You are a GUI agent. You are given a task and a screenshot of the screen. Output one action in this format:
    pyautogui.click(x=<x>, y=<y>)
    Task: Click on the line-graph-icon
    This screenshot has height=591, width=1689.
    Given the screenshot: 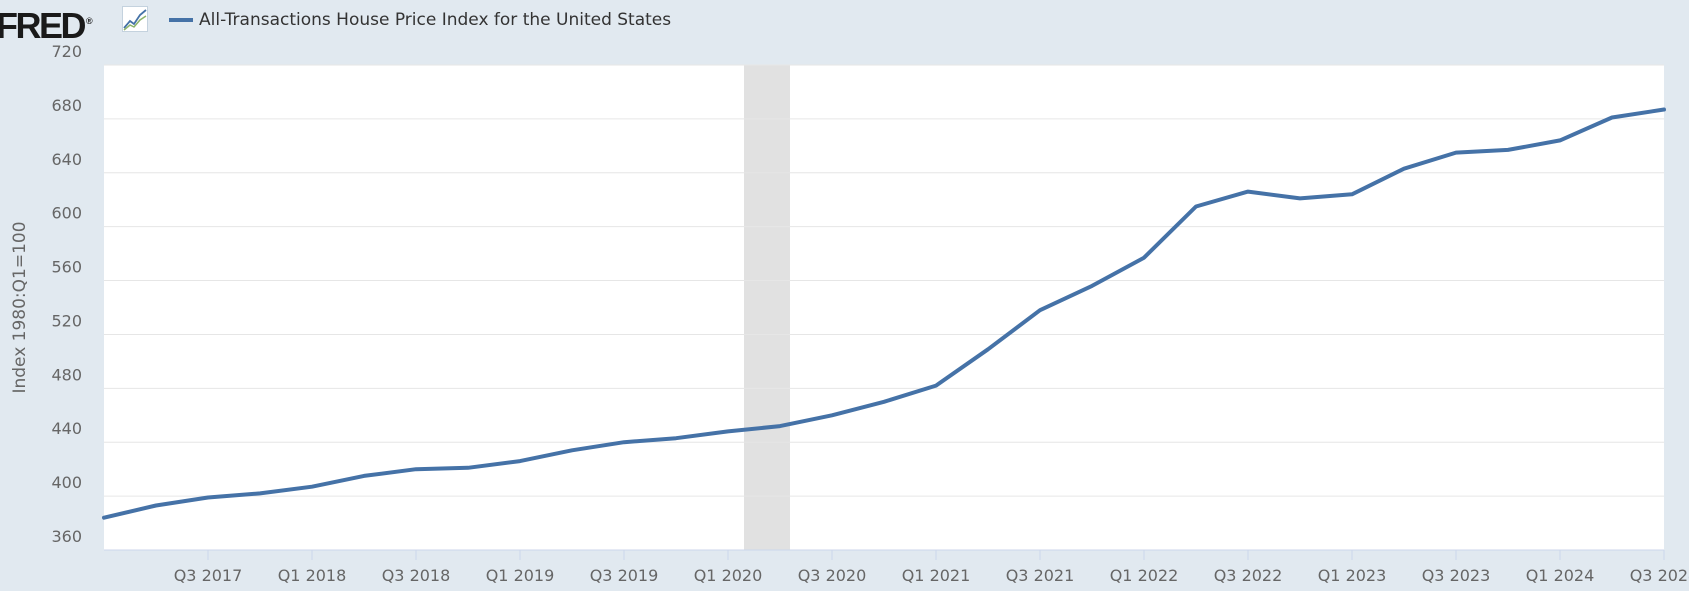 What is the action you would take?
    pyautogui.click(x=135, y=19)
    